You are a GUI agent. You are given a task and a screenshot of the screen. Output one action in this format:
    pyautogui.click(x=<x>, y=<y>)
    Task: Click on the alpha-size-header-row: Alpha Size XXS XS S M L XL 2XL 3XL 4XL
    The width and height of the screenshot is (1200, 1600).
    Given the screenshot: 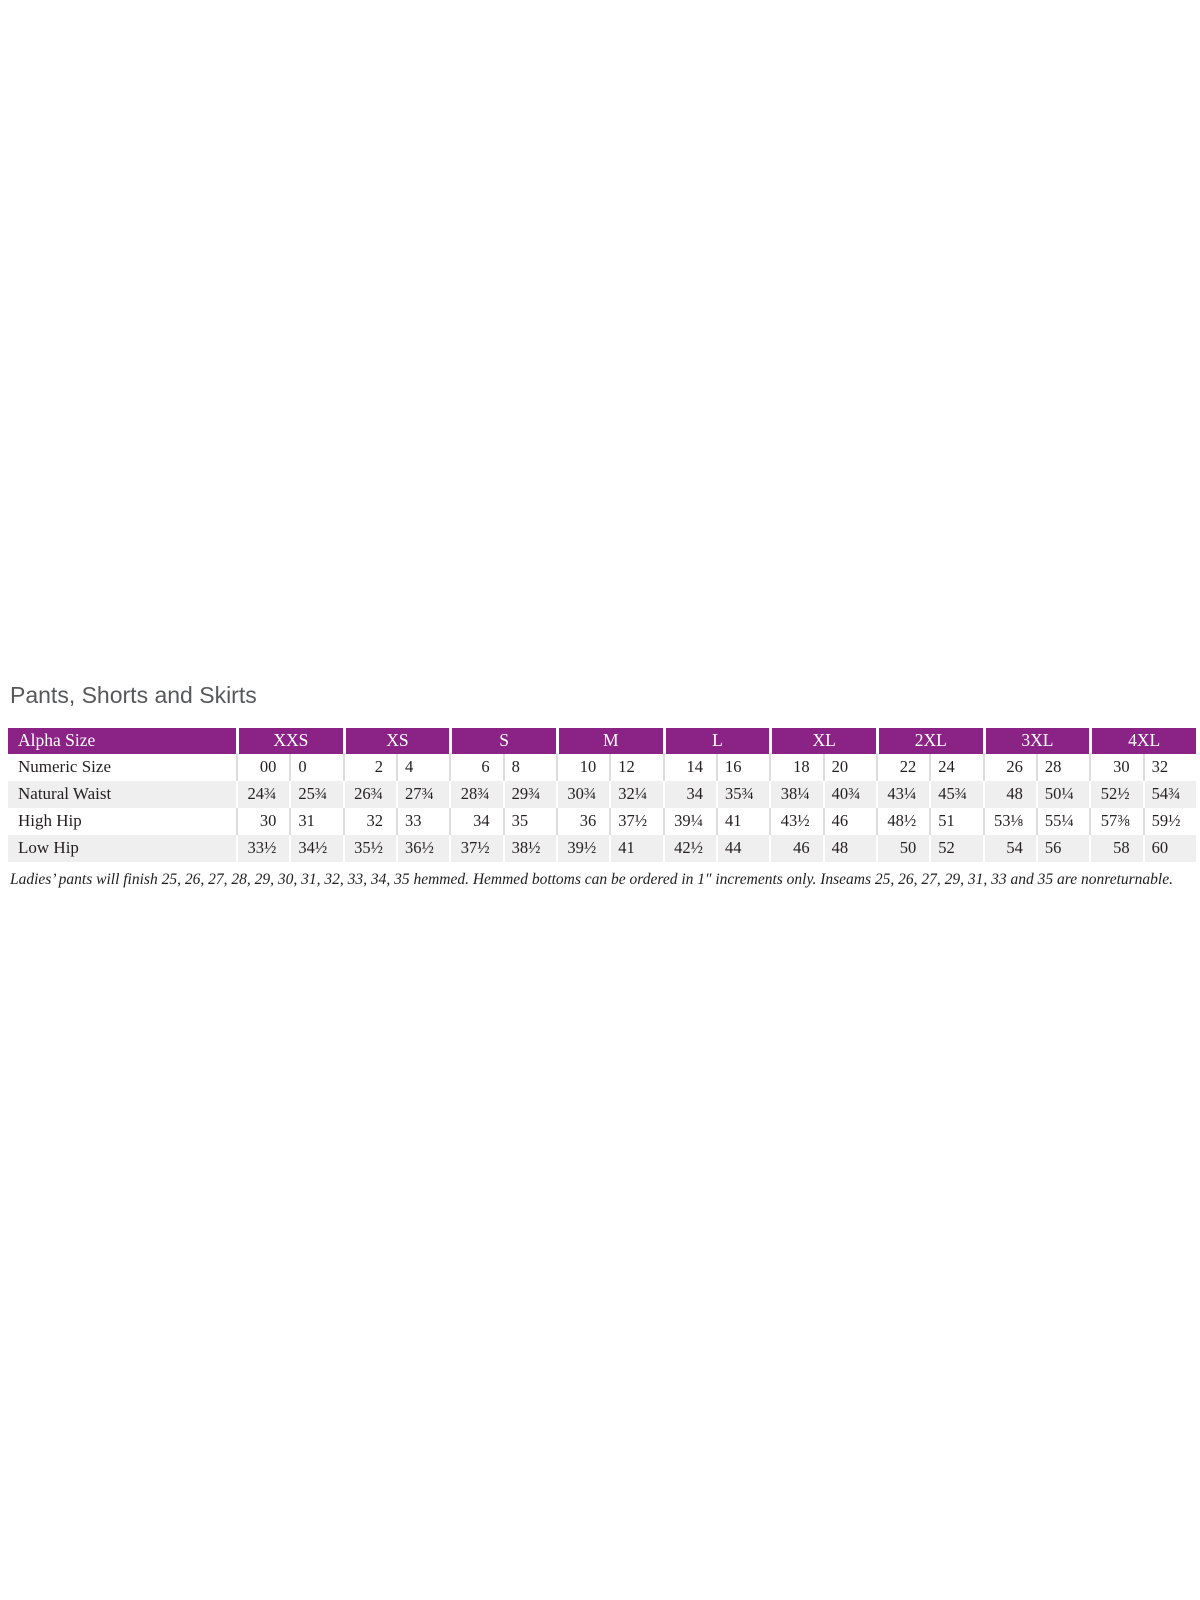 What is the action you would take?
    pyautogui.click(x=602, y=740)
    